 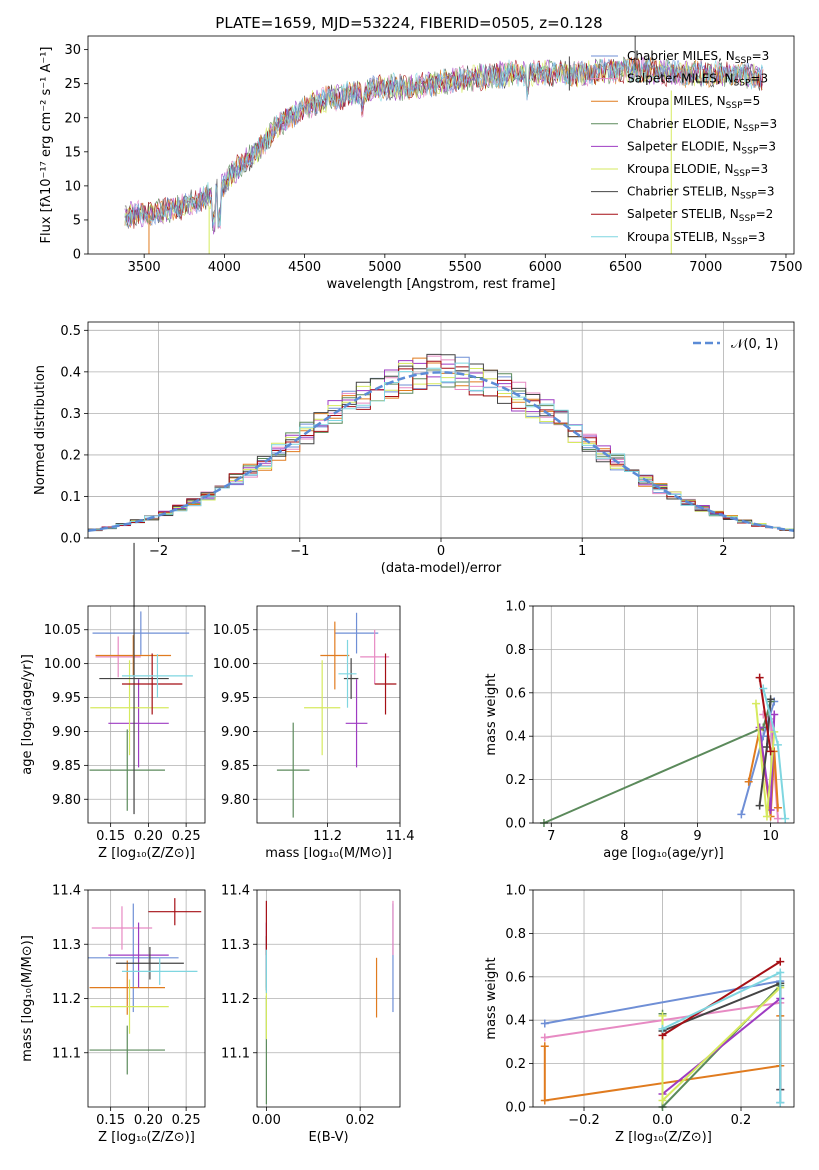 I want to click on point-kroupa_stelib, so click(x=157, y=676).